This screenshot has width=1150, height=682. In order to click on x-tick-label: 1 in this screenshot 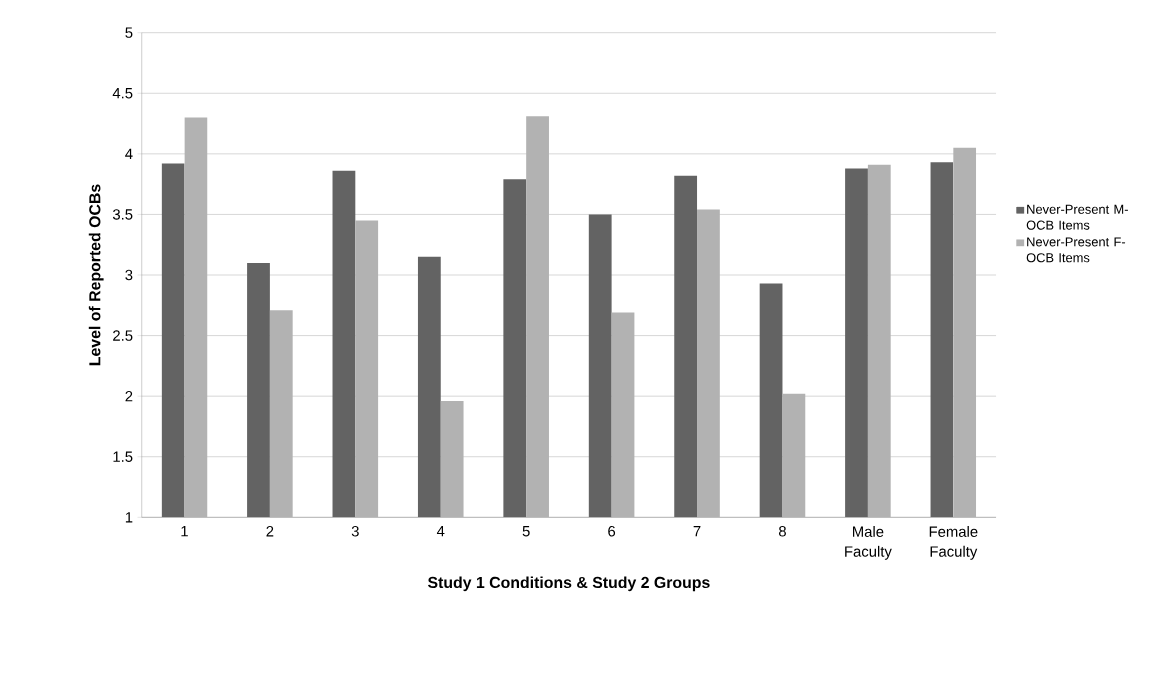, I will do `click(184, 531)`.